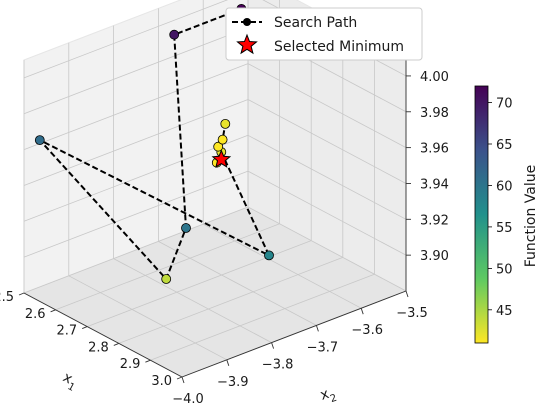 Image resolution: width=549 pixels, height=419 pixels. I want to click on x-tick-label: 2.8, so click(98, 347).